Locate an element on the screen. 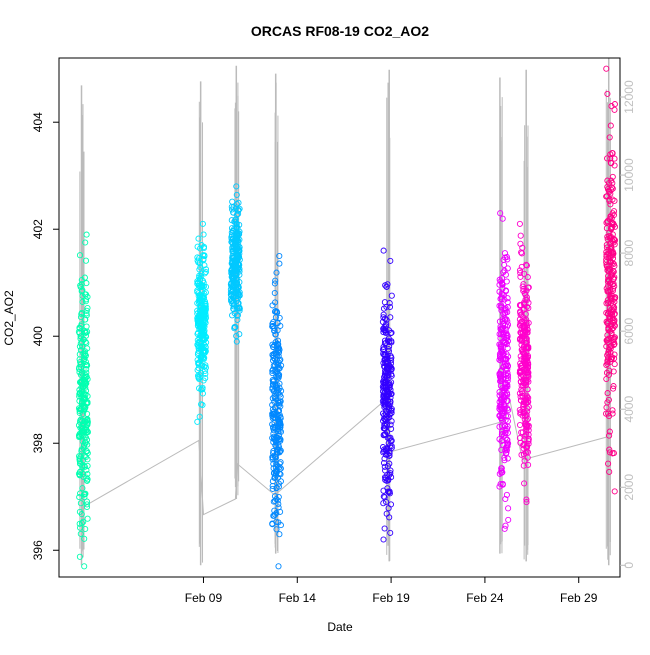  y-tick-label: 396 is located at coordinates (38, 550).